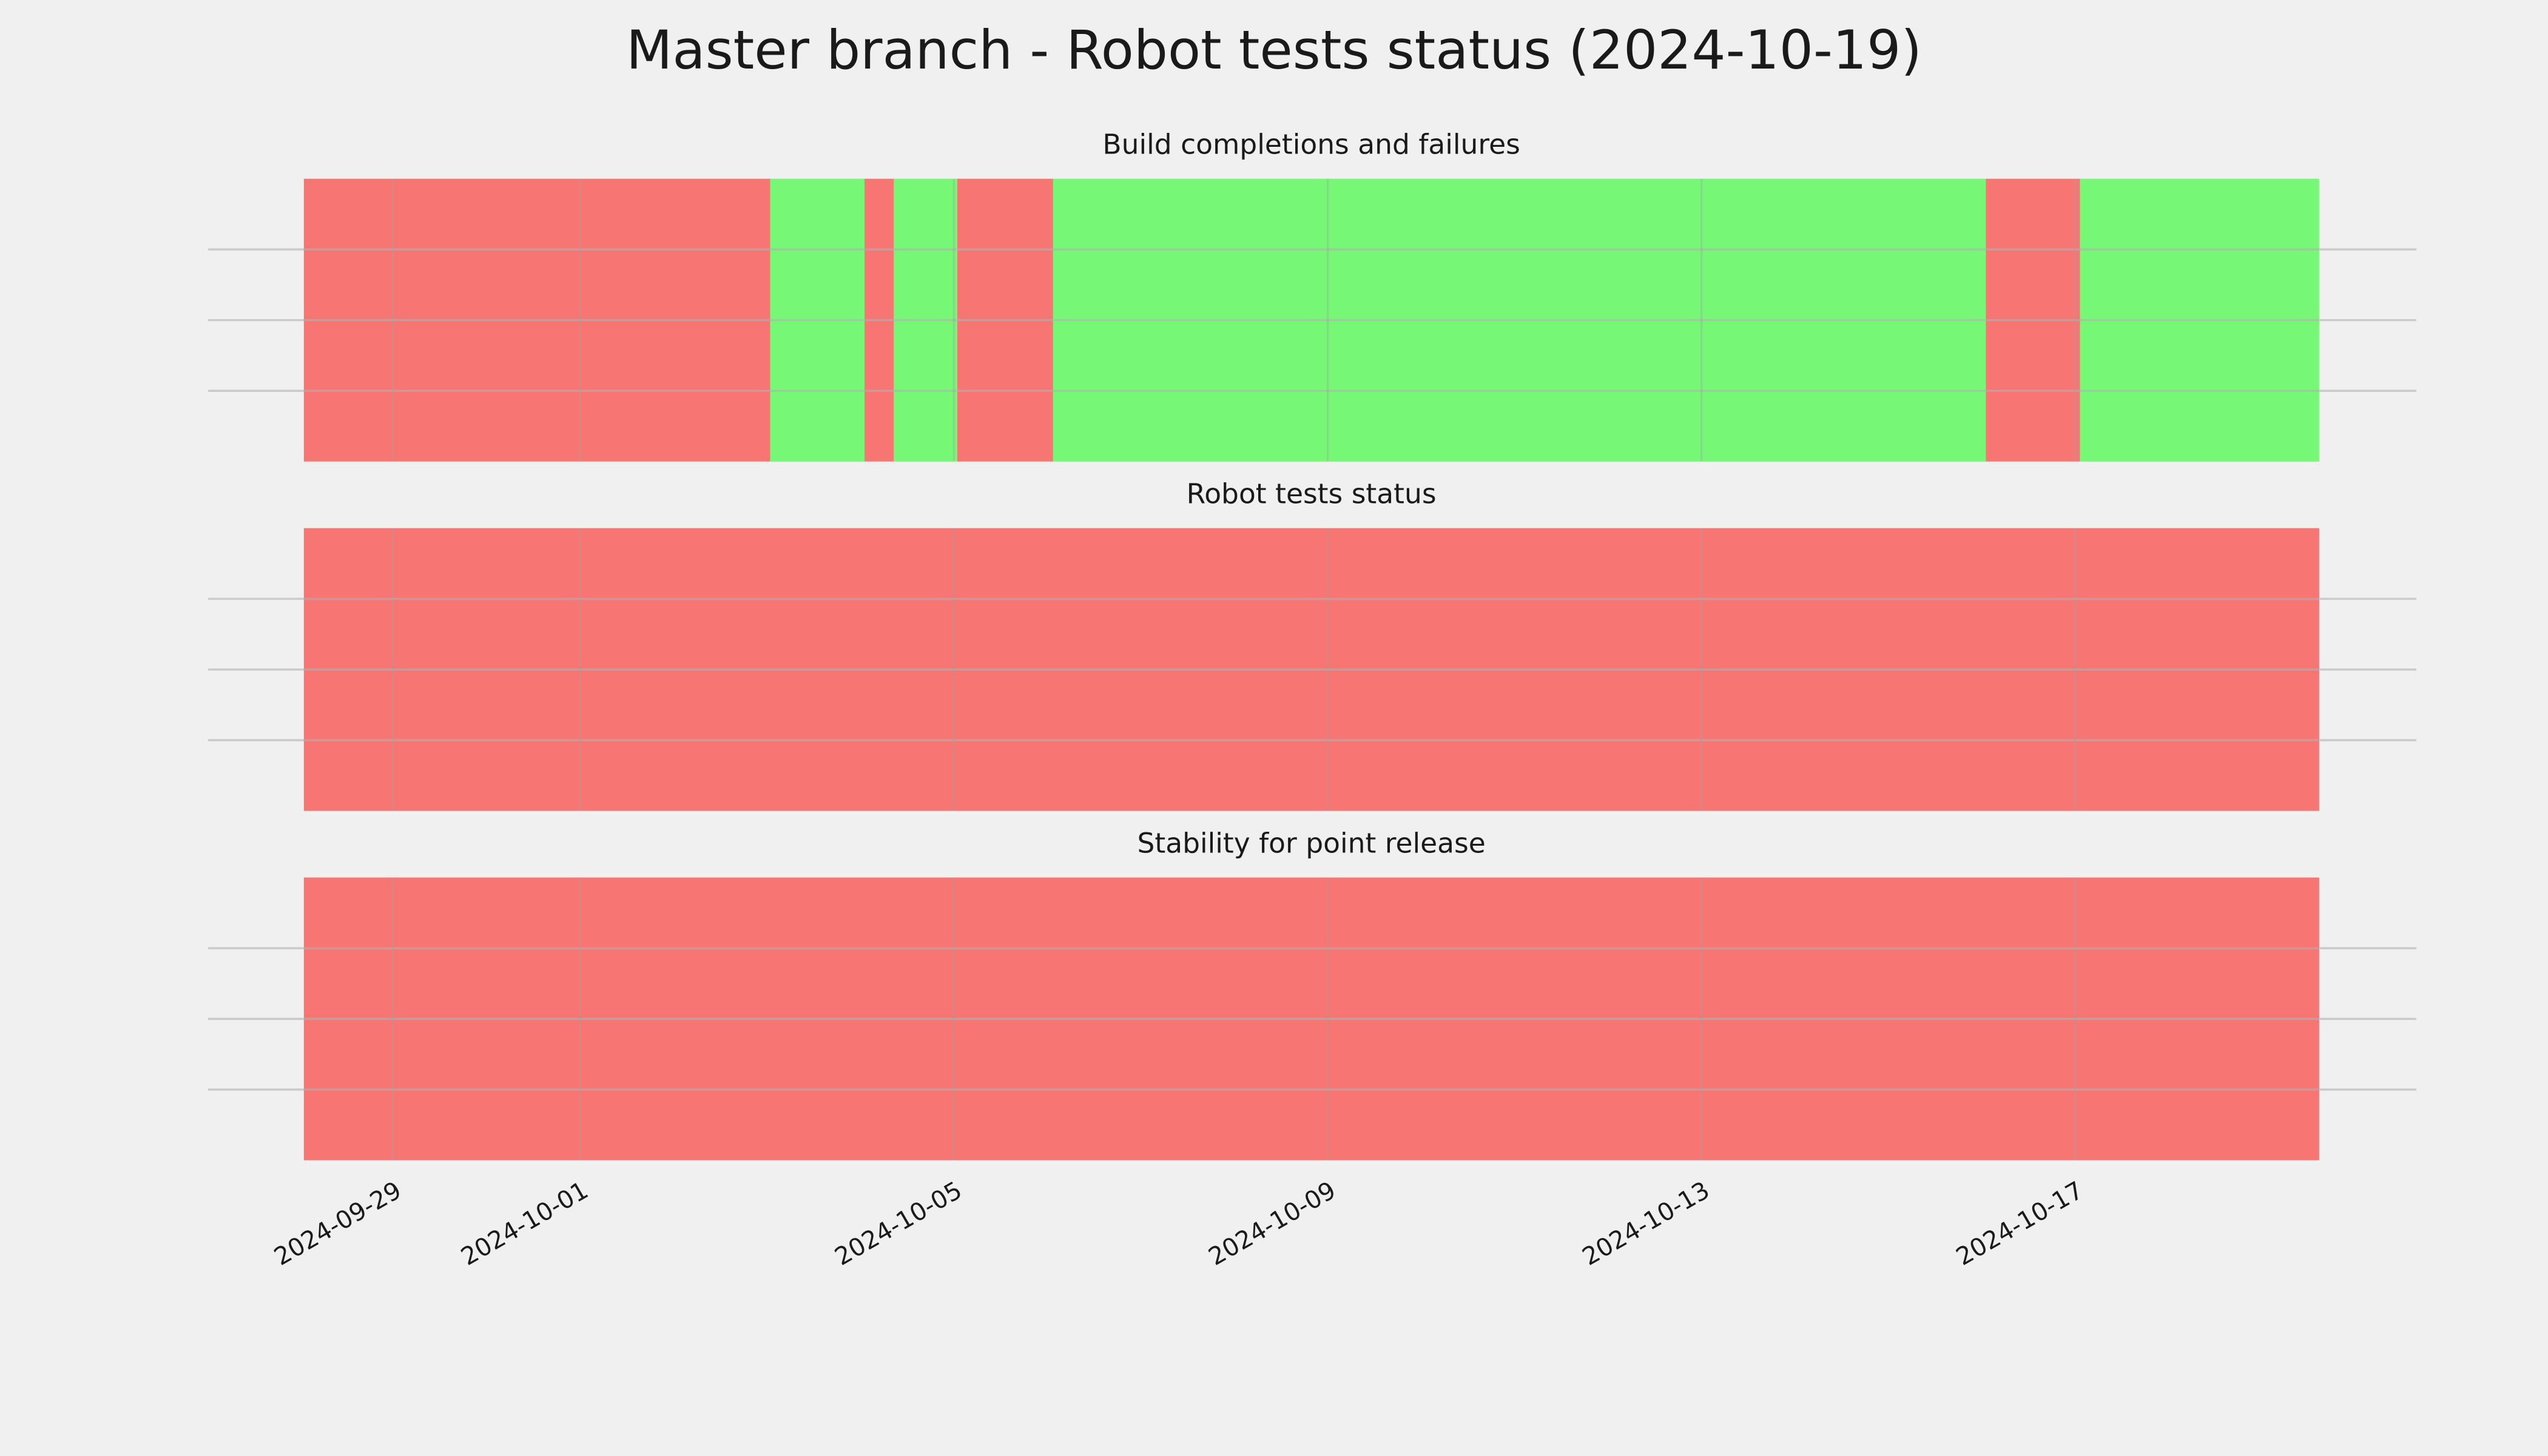  I want to click on subplot-title: Robot tests status, so click(1312, 493).